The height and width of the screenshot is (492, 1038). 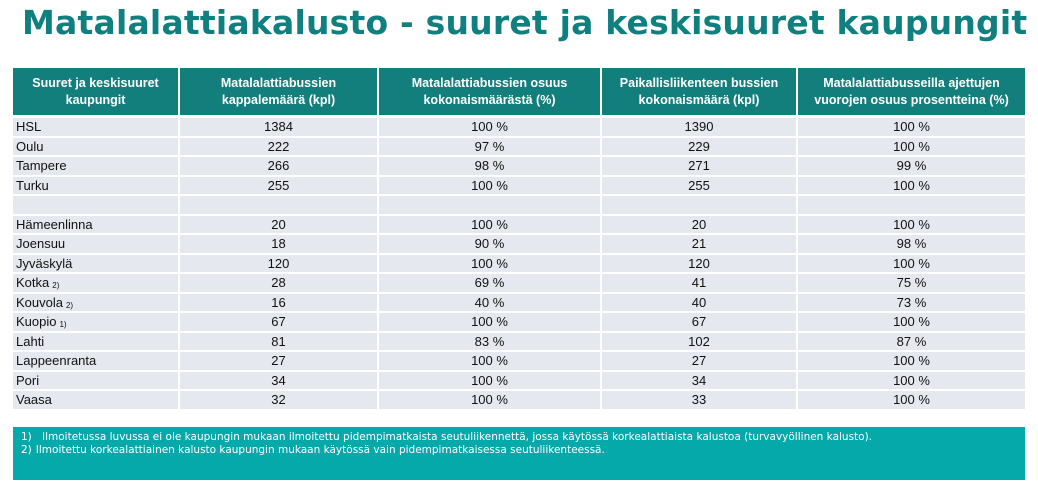 I want to click on table-row: Kouvola 2) 16 40 % 40 73 %, so click(x=519, y=301).